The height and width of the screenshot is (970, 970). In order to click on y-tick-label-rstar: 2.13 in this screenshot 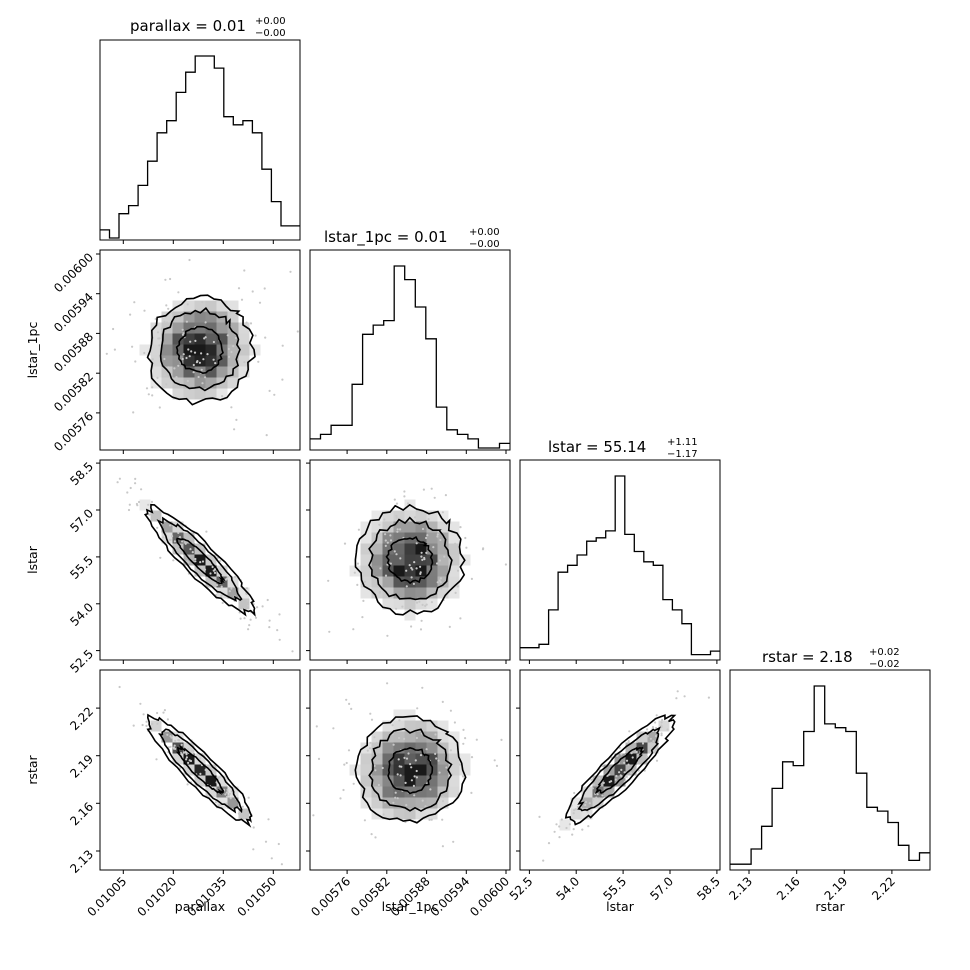, I will do `click(81, 861)`.